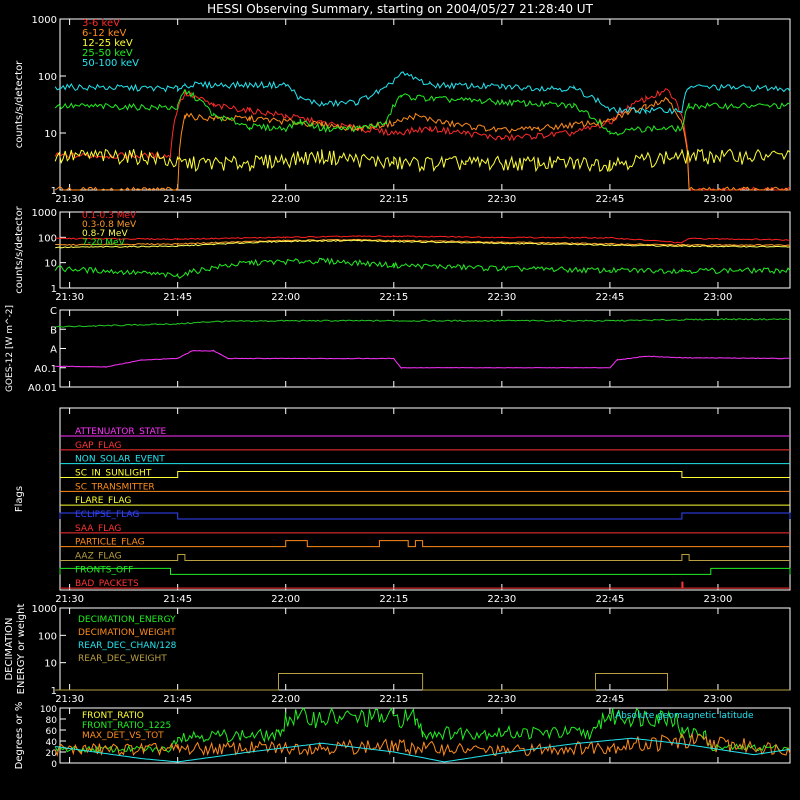 The image size is (800, 800). Describe the element at coordinates (107, 53) in the screenshot. I see `legend-entry: 25-50 keV` at that location.